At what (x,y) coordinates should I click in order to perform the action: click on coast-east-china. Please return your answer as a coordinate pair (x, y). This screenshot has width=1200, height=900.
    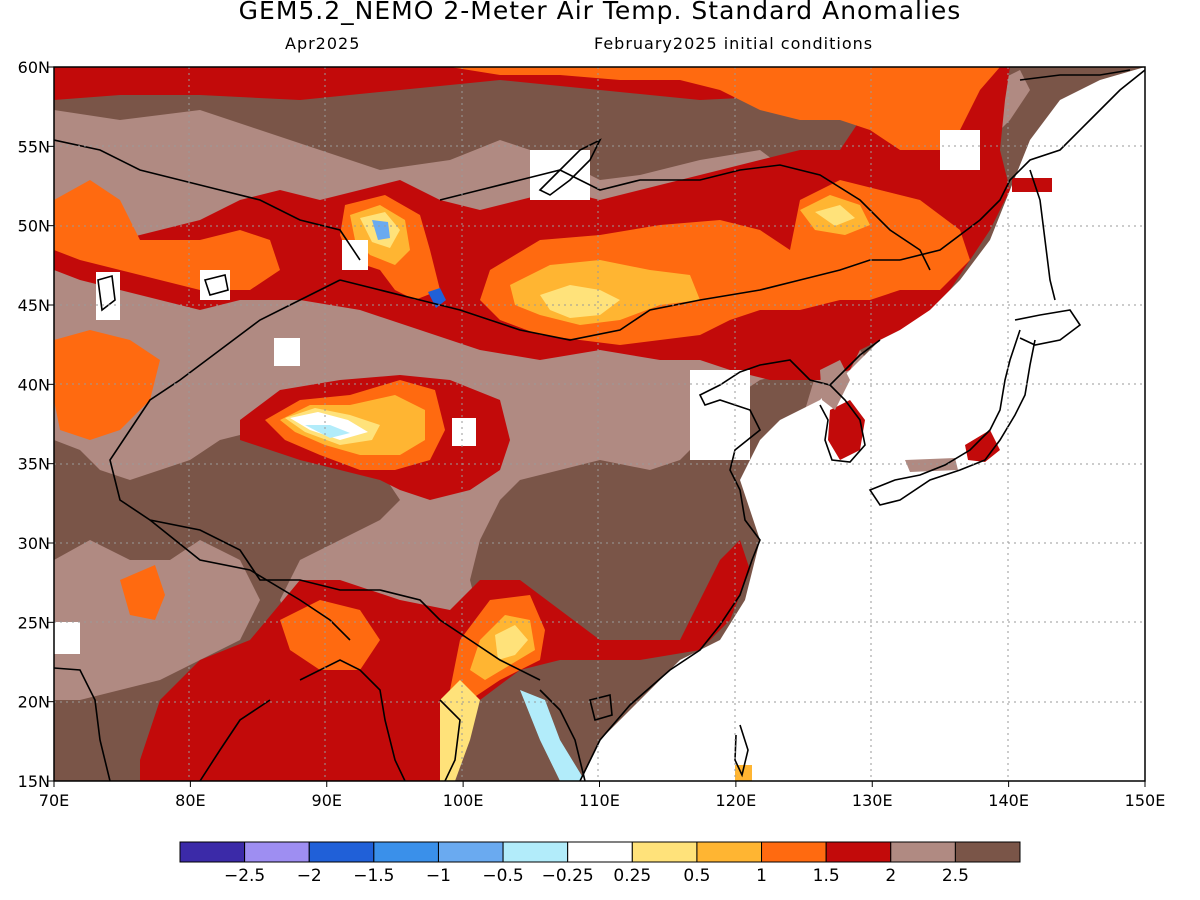
    Looking at the image, I should click on (730, 560).